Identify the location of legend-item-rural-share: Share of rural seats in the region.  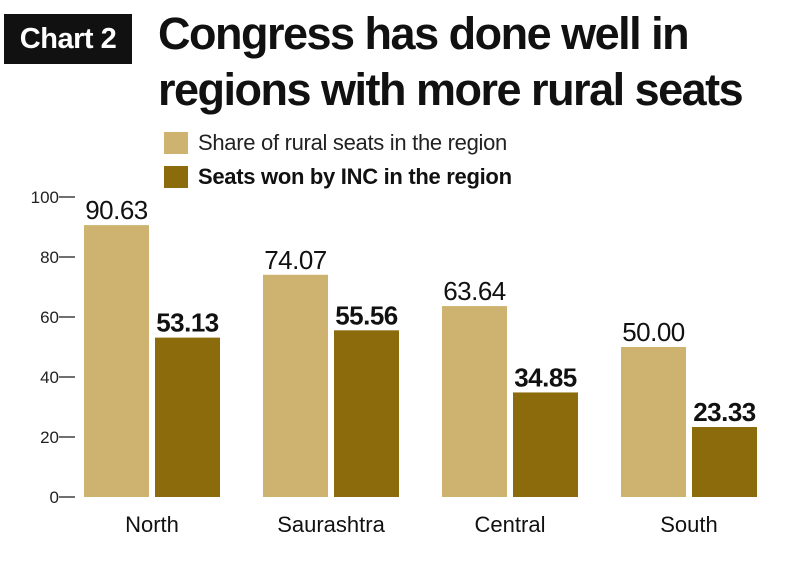
(335, 143).